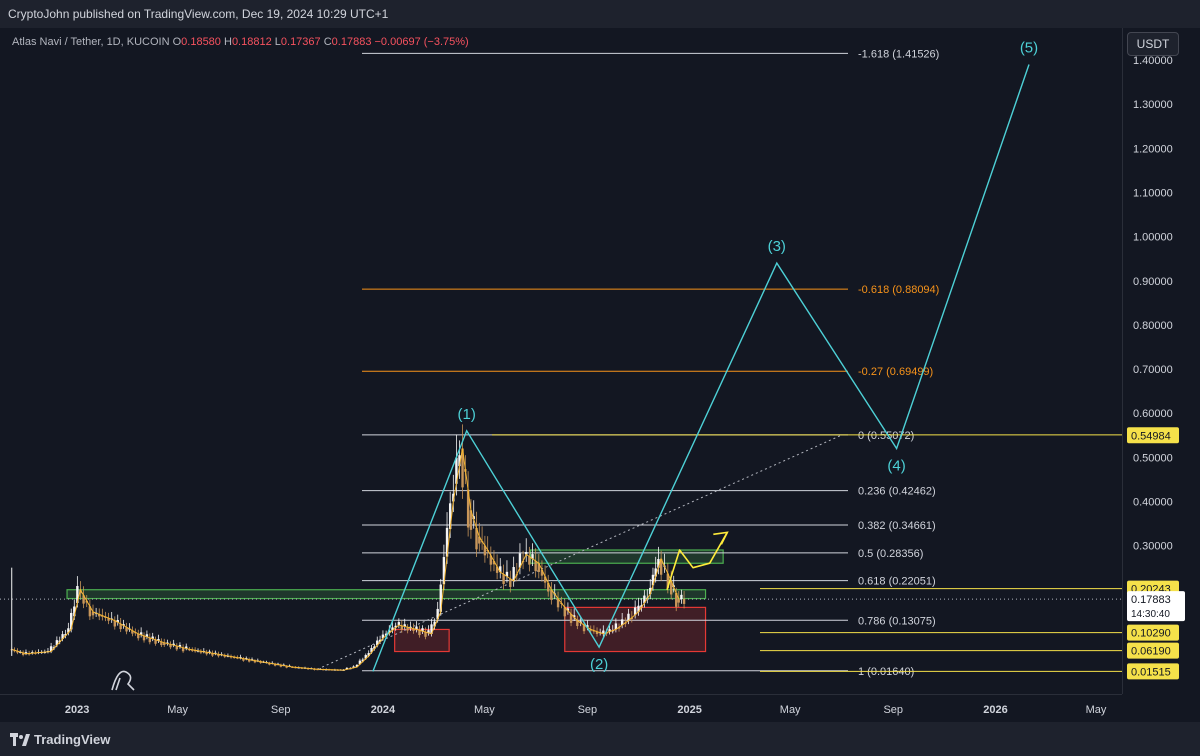 This screenshot has width=1200, height=756. I want to click on open-label: O, so click(177, 42).